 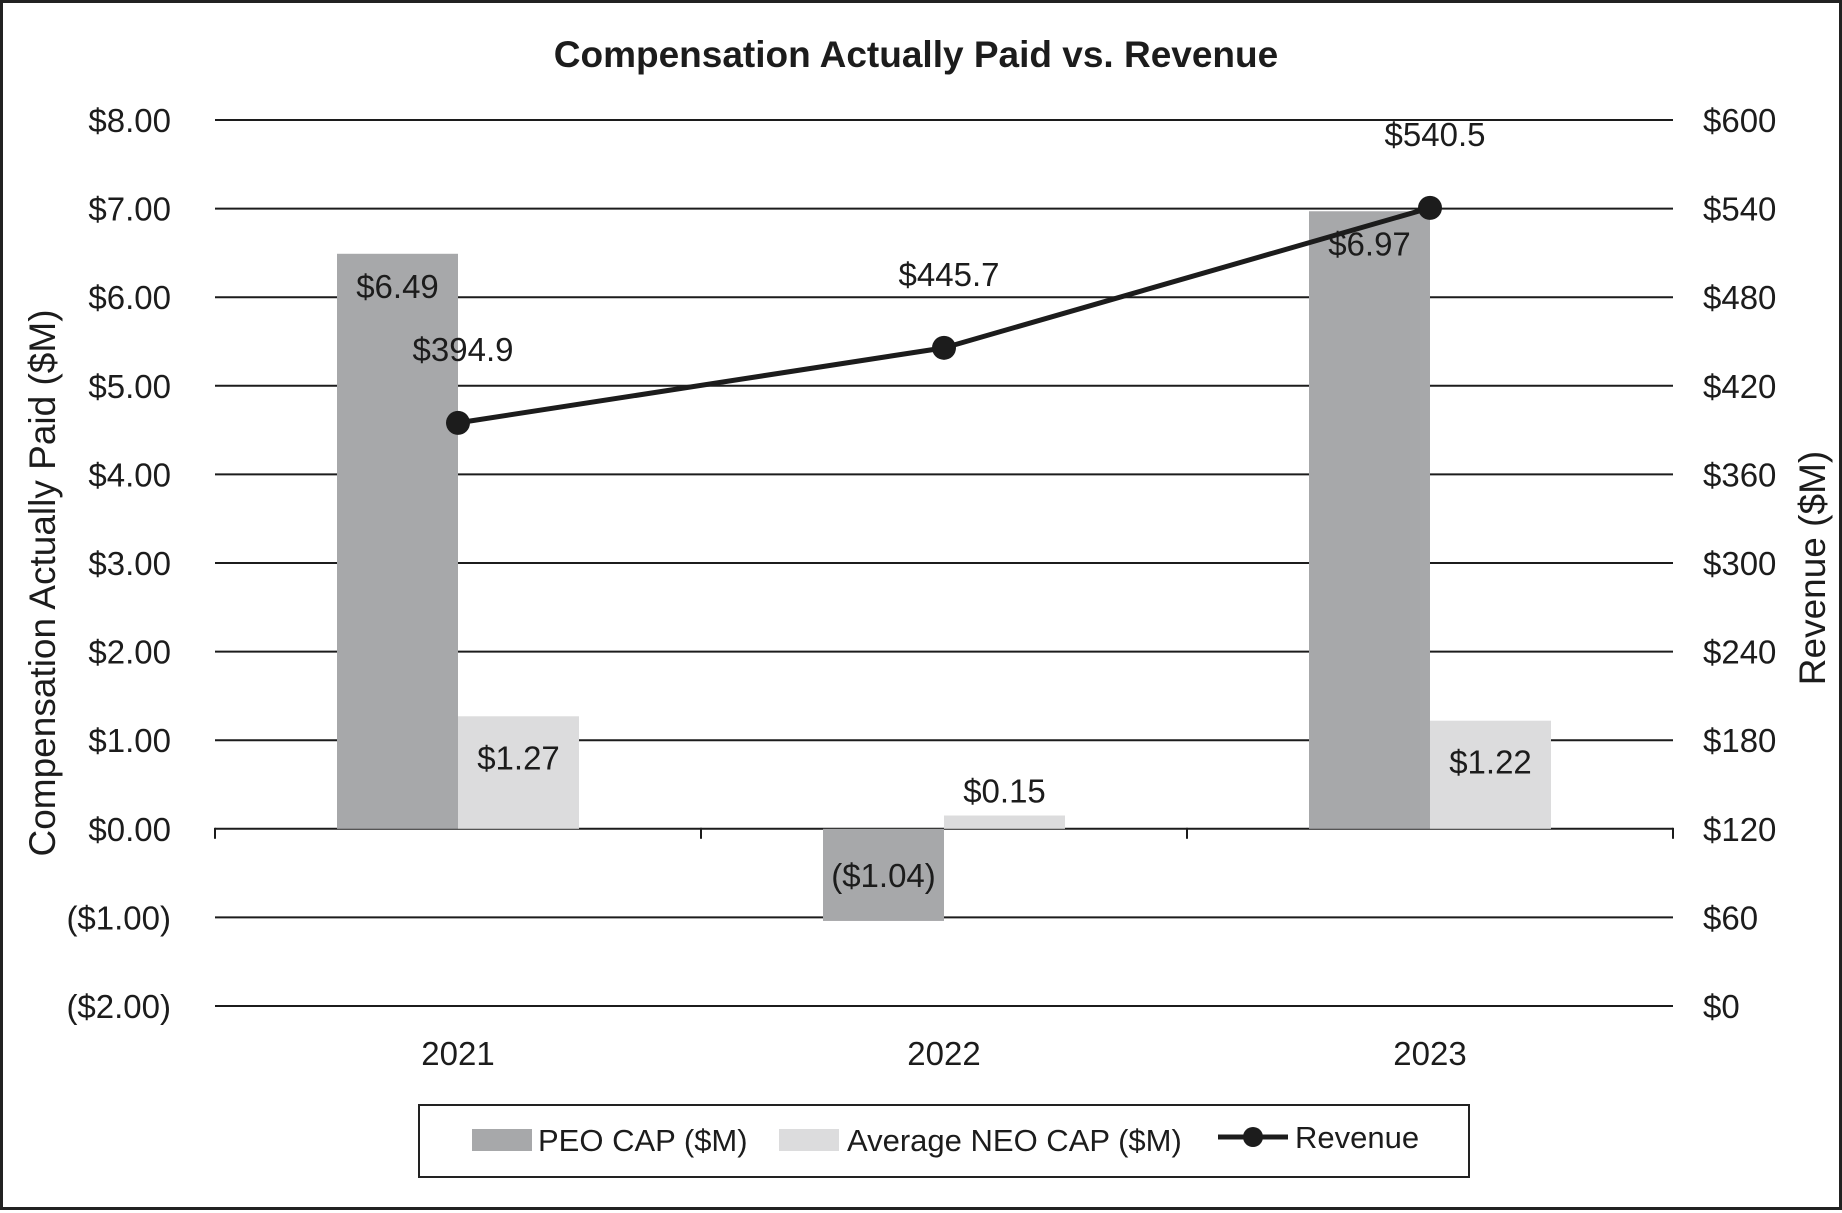 I want to click on right-tick-label: $360, so click(x=1739, y=474).